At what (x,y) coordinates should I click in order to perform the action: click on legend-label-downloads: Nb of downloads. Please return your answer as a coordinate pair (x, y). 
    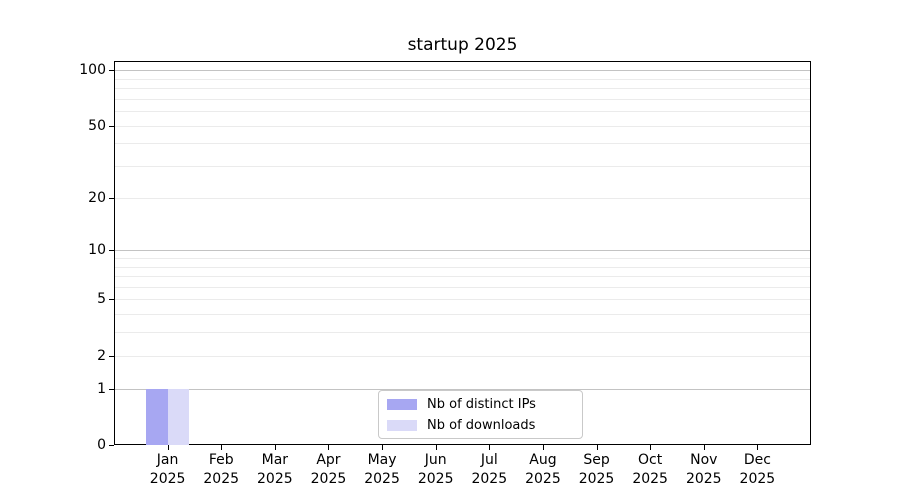
    Looking at the image, I should click on (481, 425).